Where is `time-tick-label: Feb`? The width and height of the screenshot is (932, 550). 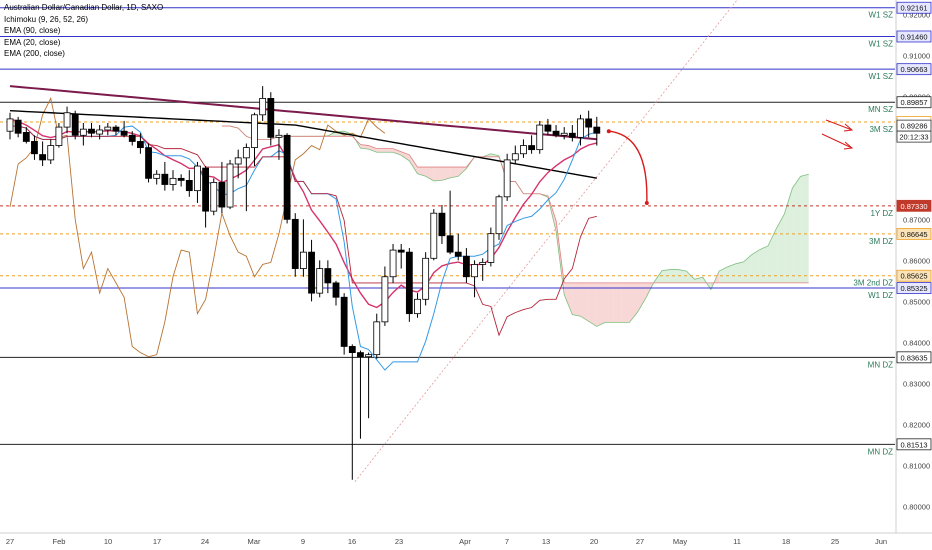
time-tick-label: Feb is located at coordinates (59, 541).